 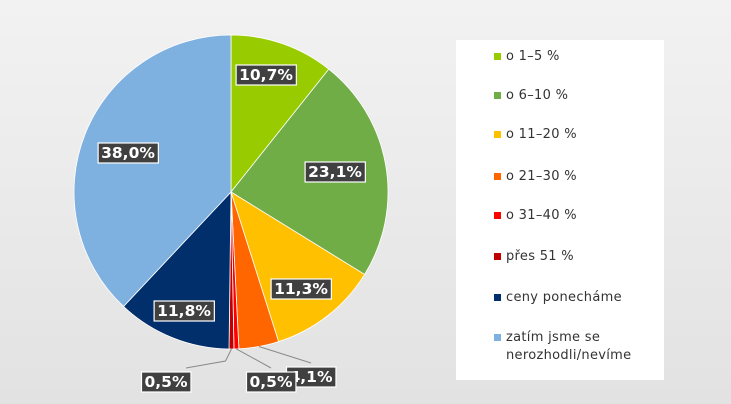 What do you see at coordinates (533, 56) in the screenshot?
I see `legend-label: o 1–5 %` at bounding box center [533, 56].